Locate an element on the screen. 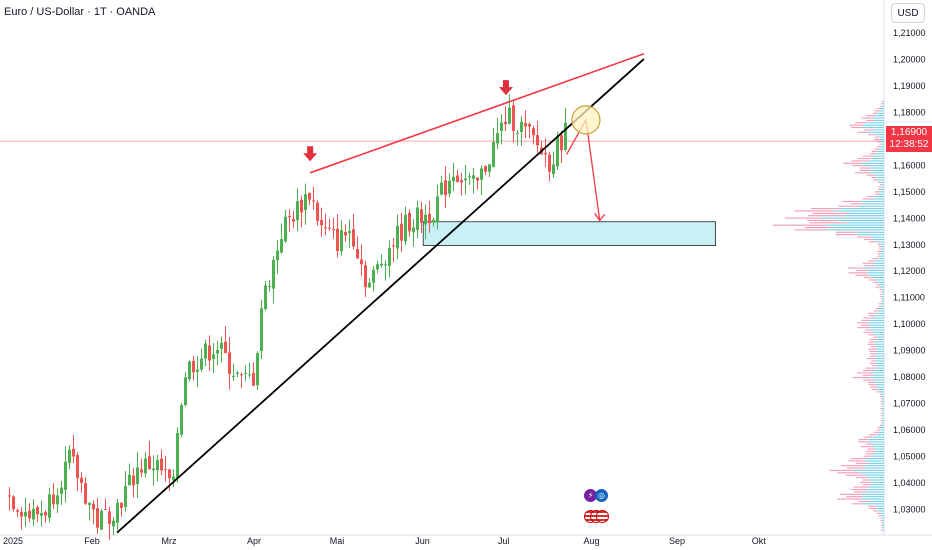 Image resolution: width=932 pixels, height=550 pixels. resistance-trendline is located at coordinates (477, 113).